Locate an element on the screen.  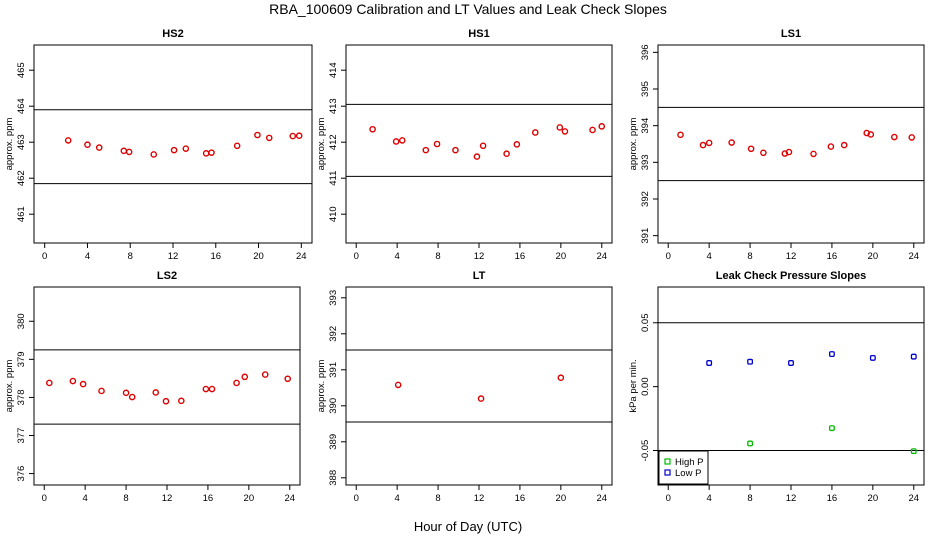
y-tick-label: 410 is located at coordinates (333, 214).